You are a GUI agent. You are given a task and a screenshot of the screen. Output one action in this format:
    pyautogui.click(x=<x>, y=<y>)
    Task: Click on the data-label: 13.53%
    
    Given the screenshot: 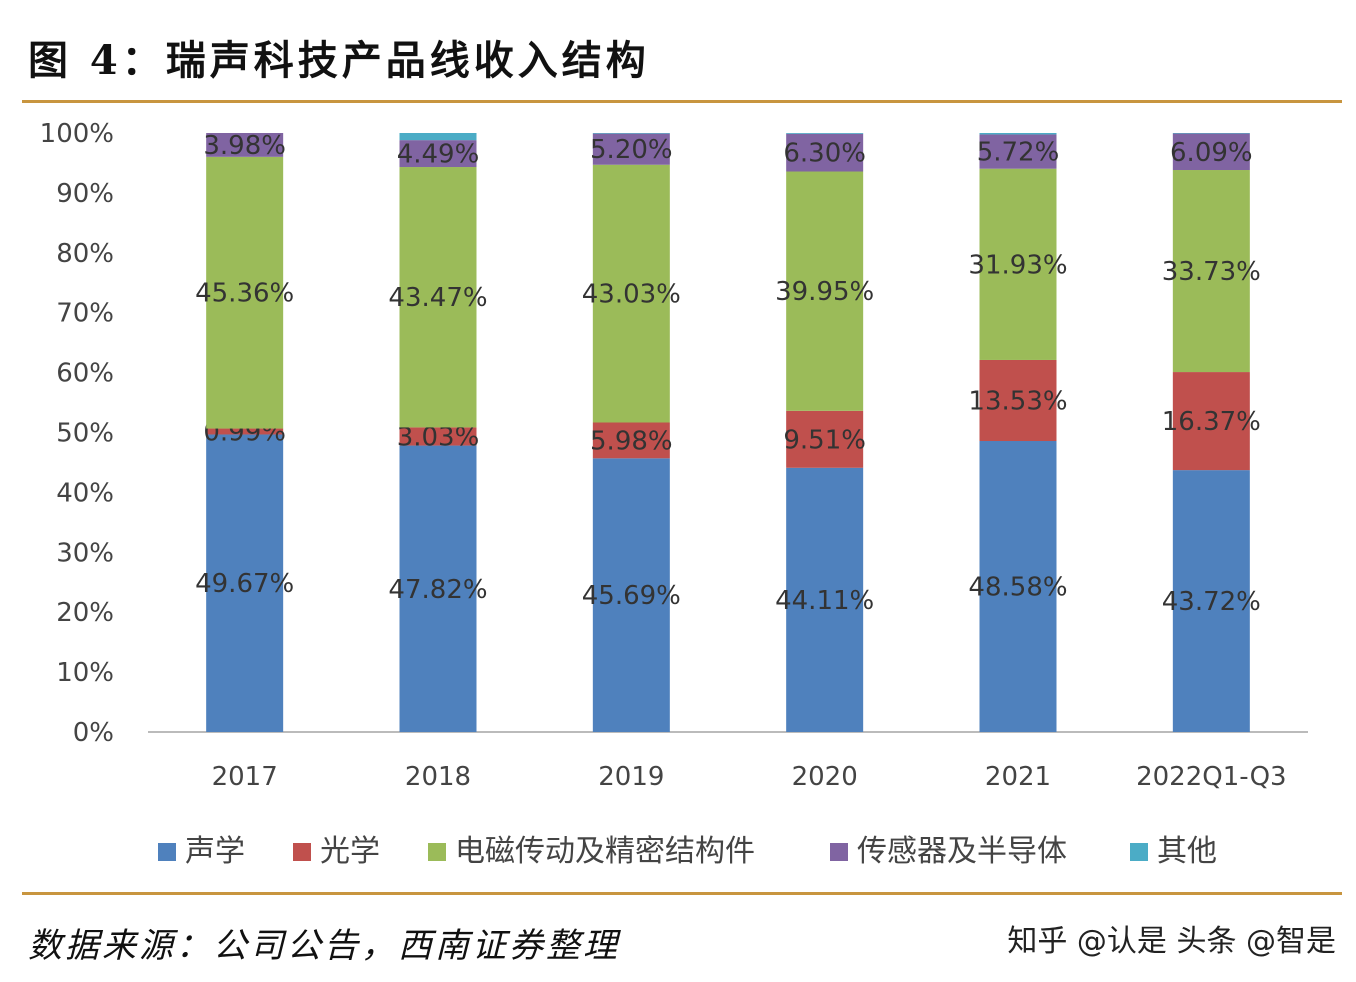 What is the action you would take?
    pyautogui.click(x=1017, y=401)
    